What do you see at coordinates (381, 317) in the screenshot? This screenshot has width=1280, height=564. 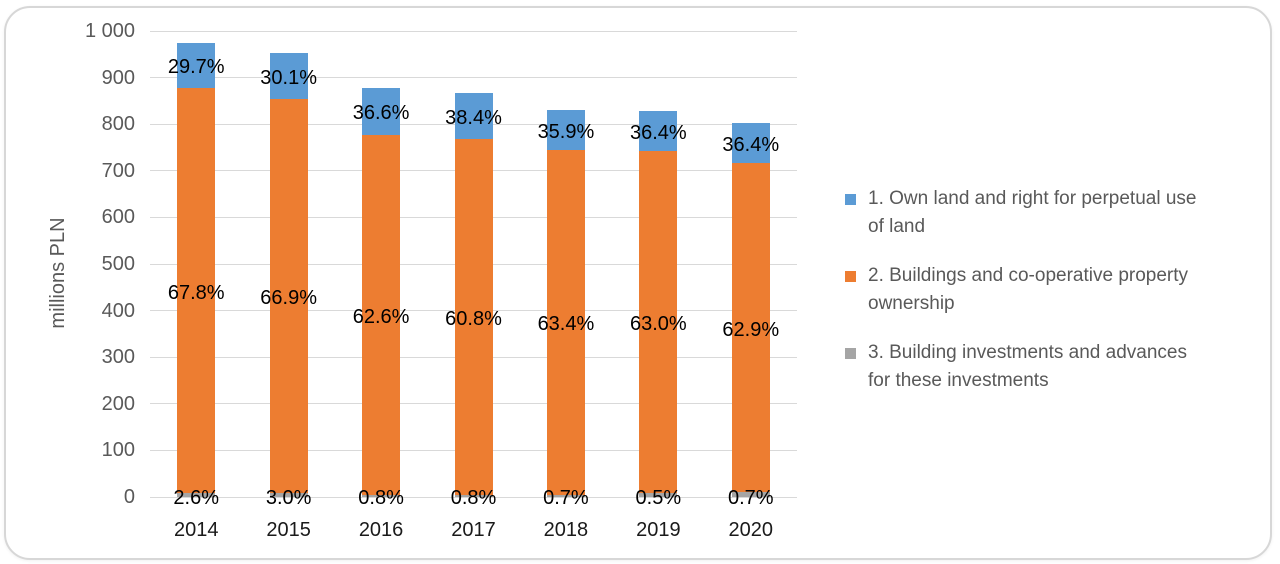 I see `bar-data-label: 62.6%` at bounding box center [381, 317].